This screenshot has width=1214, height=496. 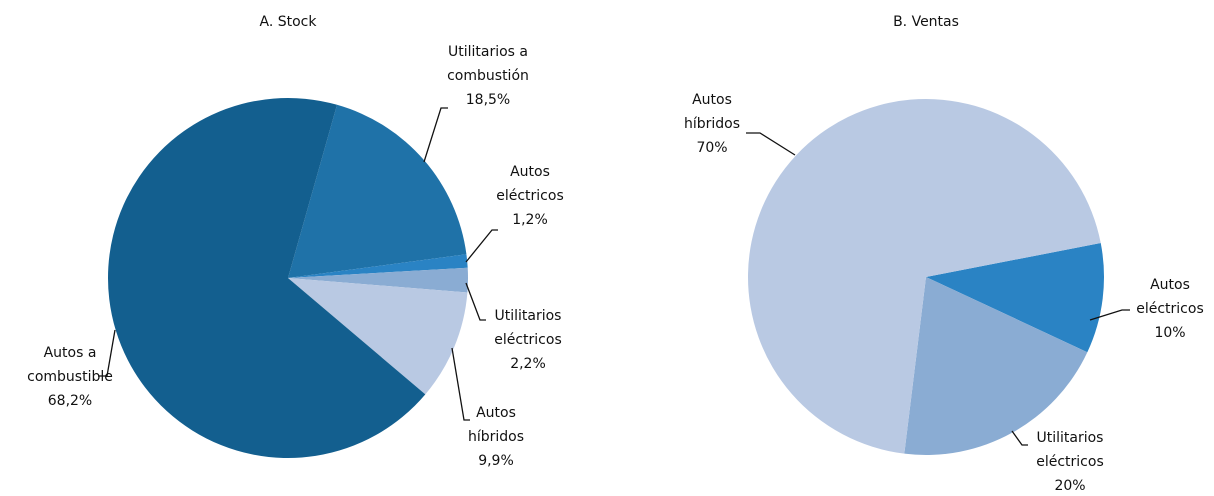 I want to click on slice-label: Utilitarios a combustión, so click(x=488, y=64).